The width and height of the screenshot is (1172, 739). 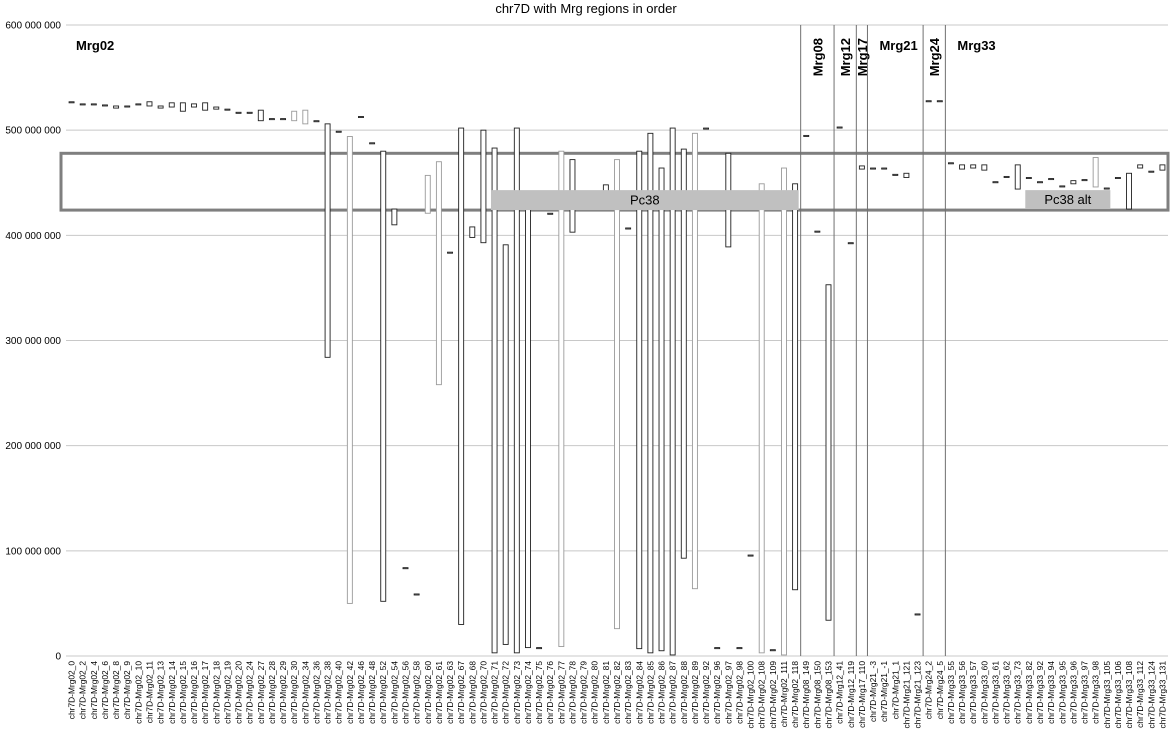 What do you see at coordinates (33, 236) in the screenshot?
I see `y-tick-label: 400 000 000` at bounding box center [33, 236].